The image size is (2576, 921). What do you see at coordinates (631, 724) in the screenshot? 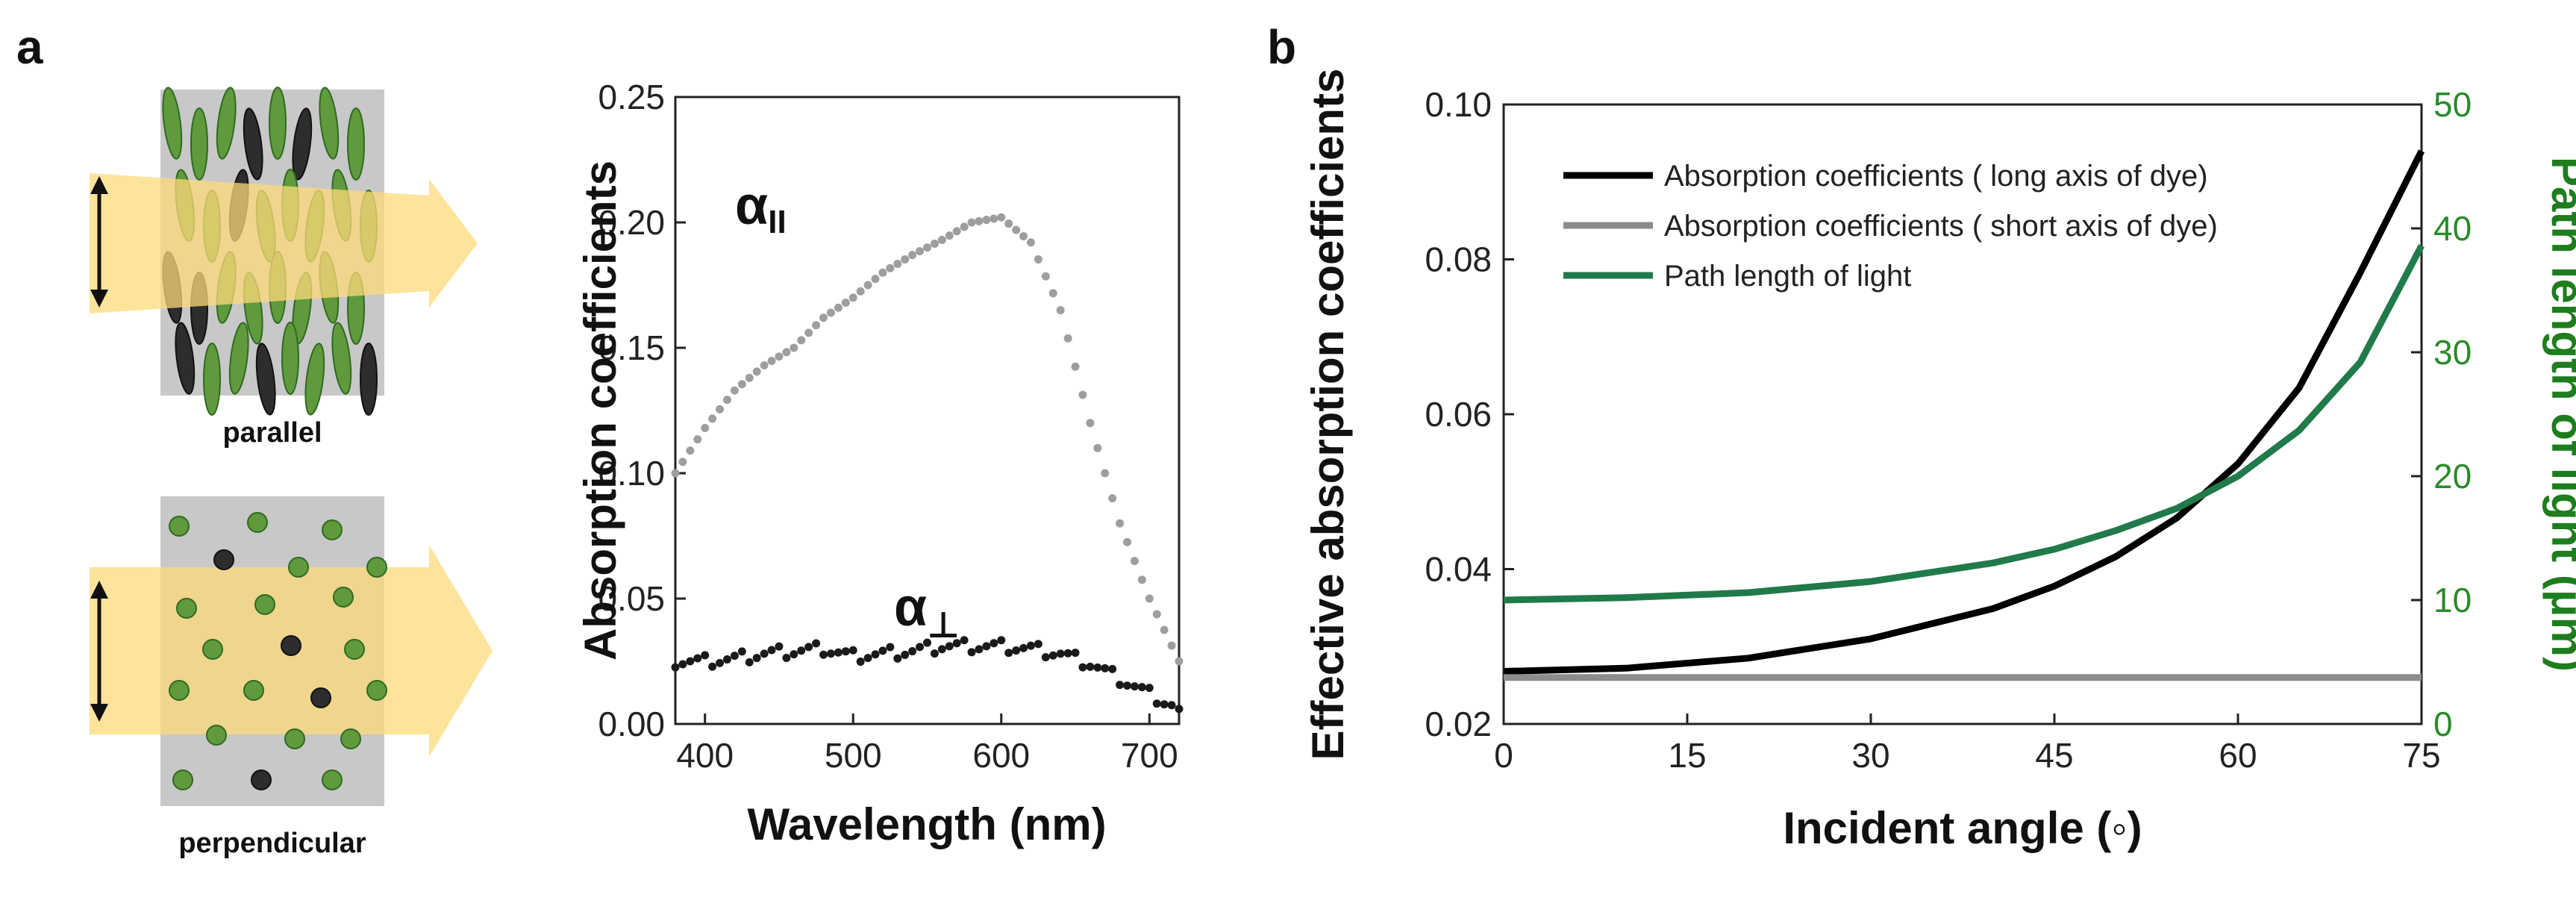
I see `y-tick-label: 0.00` at bounding box center [631, 724].